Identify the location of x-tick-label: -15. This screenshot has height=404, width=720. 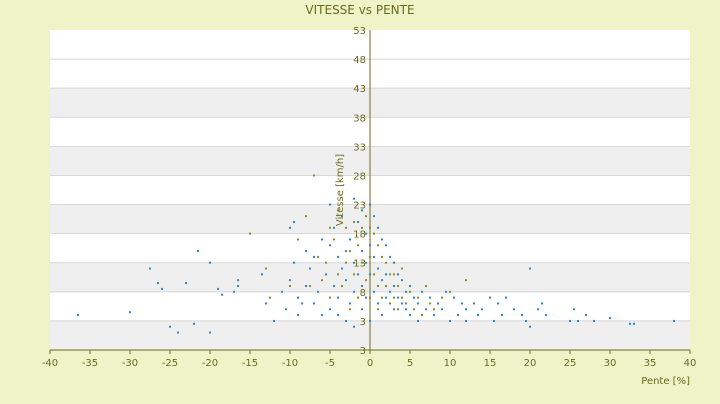
(250, 363).